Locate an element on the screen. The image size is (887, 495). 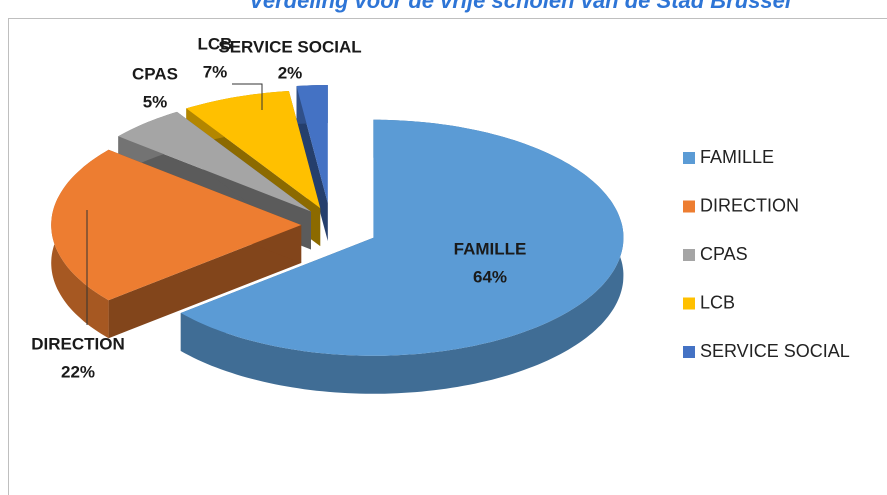
data-label-name: CPAS is located at coordinates (155, 73).